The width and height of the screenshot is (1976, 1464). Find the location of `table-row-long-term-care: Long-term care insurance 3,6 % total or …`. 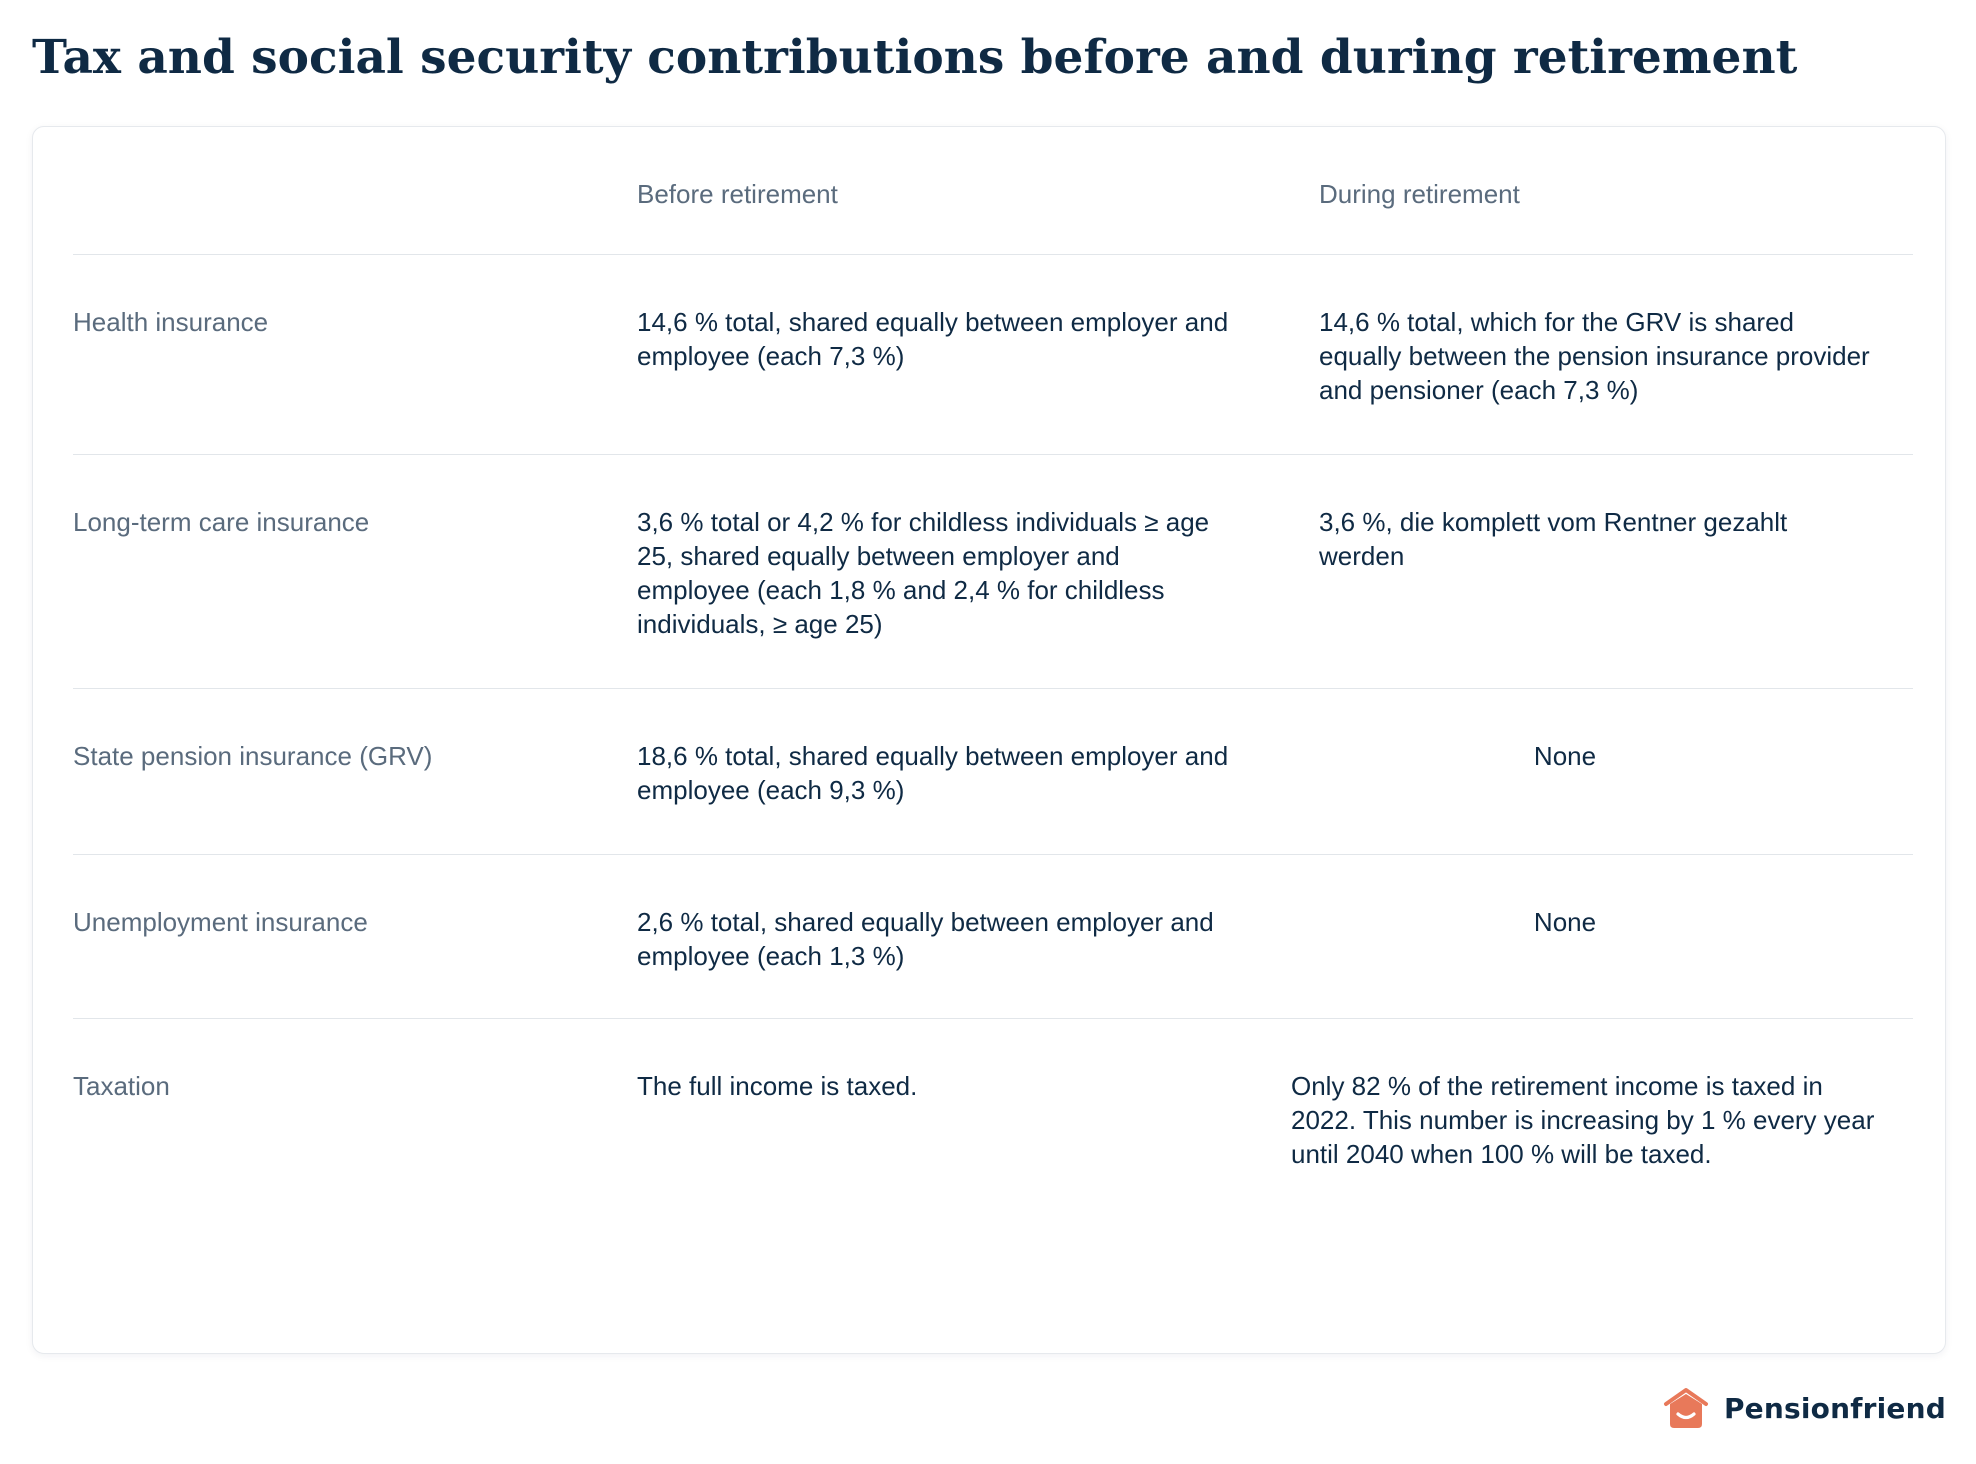

table-row-long-term-care: Long-term care insurance 3,6 % total or … is located at coordinates (993, 572).